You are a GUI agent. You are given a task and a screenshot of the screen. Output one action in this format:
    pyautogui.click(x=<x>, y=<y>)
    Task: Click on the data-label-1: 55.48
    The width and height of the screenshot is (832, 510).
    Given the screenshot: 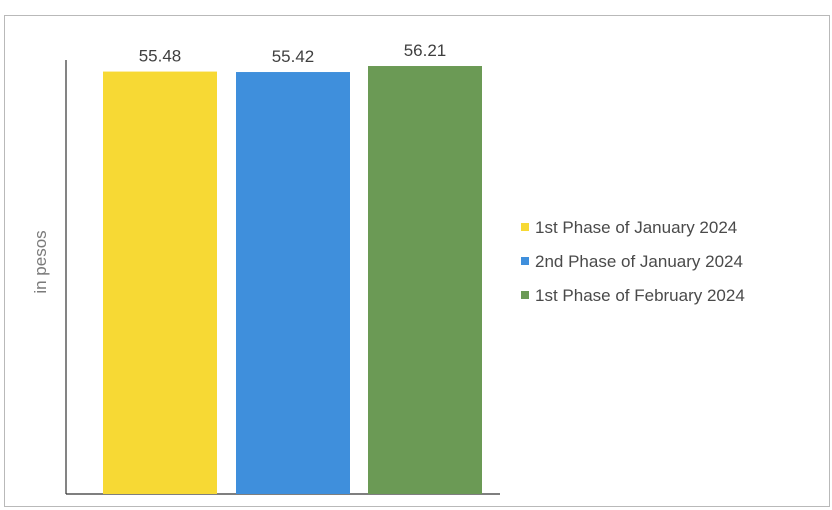 What is the action you would take?
    pyautogui.click(x=160, y=56)
    